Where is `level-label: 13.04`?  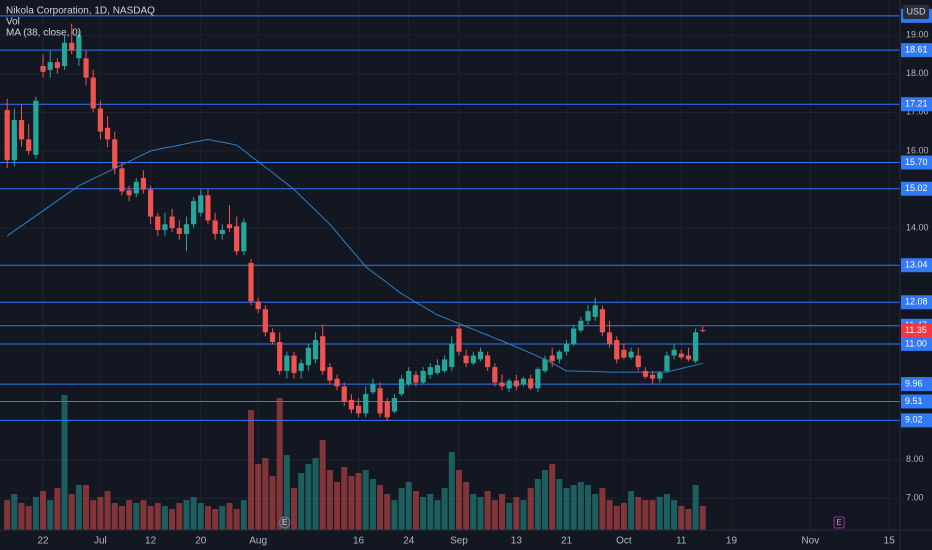 level-label: 13.04 is located at coordinates (916, 265).